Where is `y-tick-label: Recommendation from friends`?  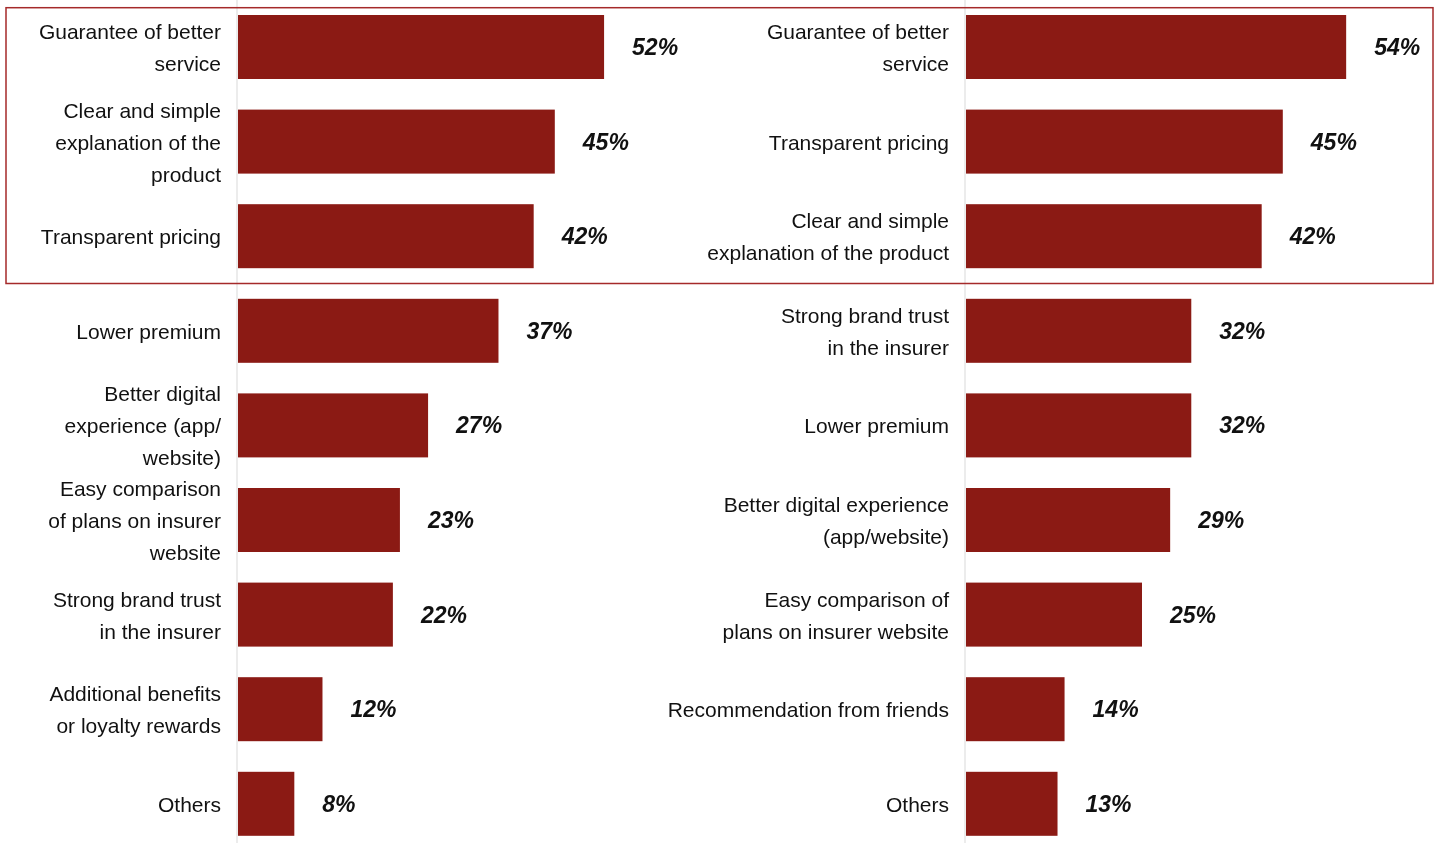
y-tick-label: Recommendation from friends is located at coordinates (808, 709).